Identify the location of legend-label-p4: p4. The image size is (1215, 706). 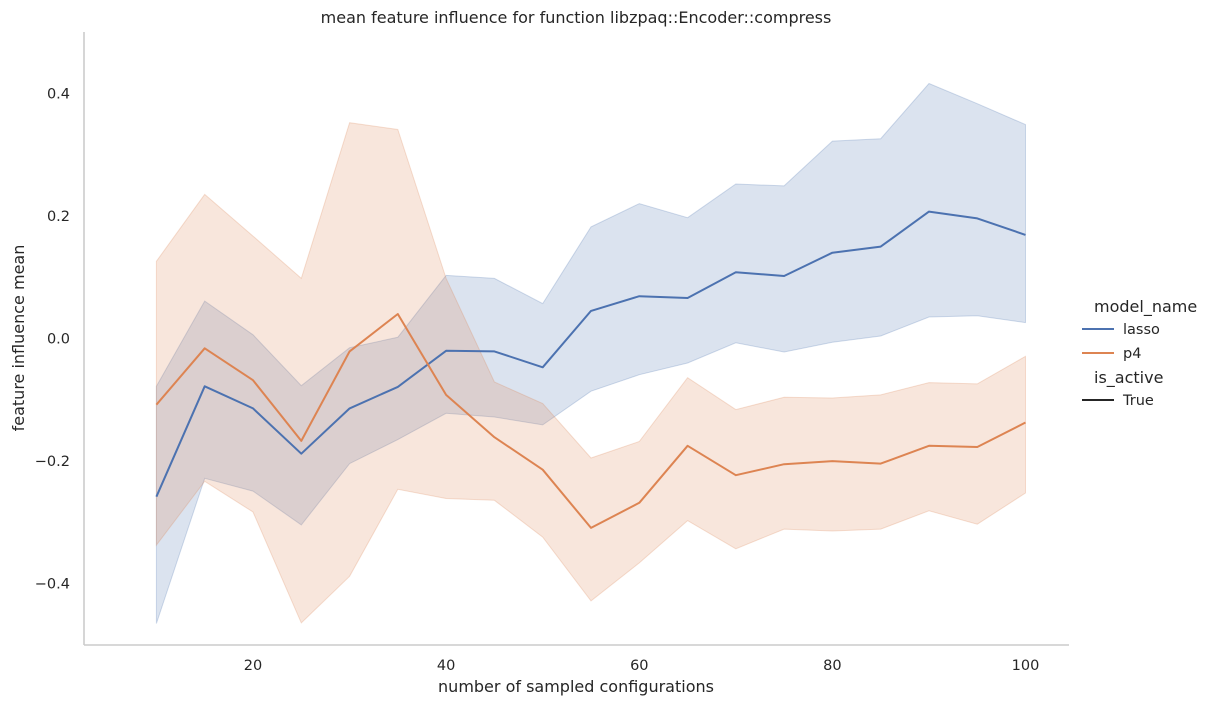
(1132, 354).